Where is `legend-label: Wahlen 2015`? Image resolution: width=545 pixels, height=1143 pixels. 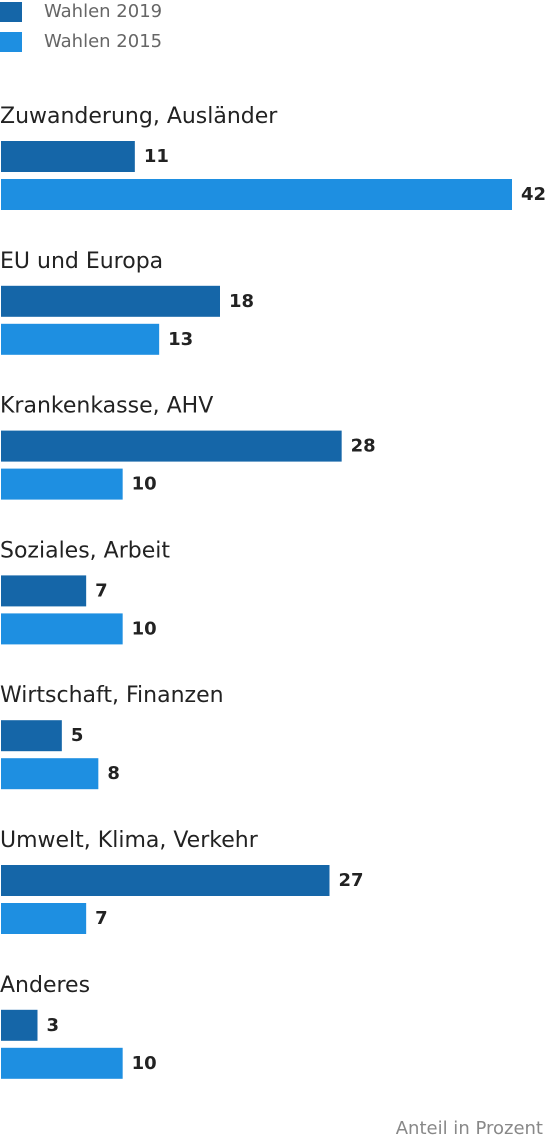
legend-label: Wahlen 2015 is located at coordinates (103, 41).